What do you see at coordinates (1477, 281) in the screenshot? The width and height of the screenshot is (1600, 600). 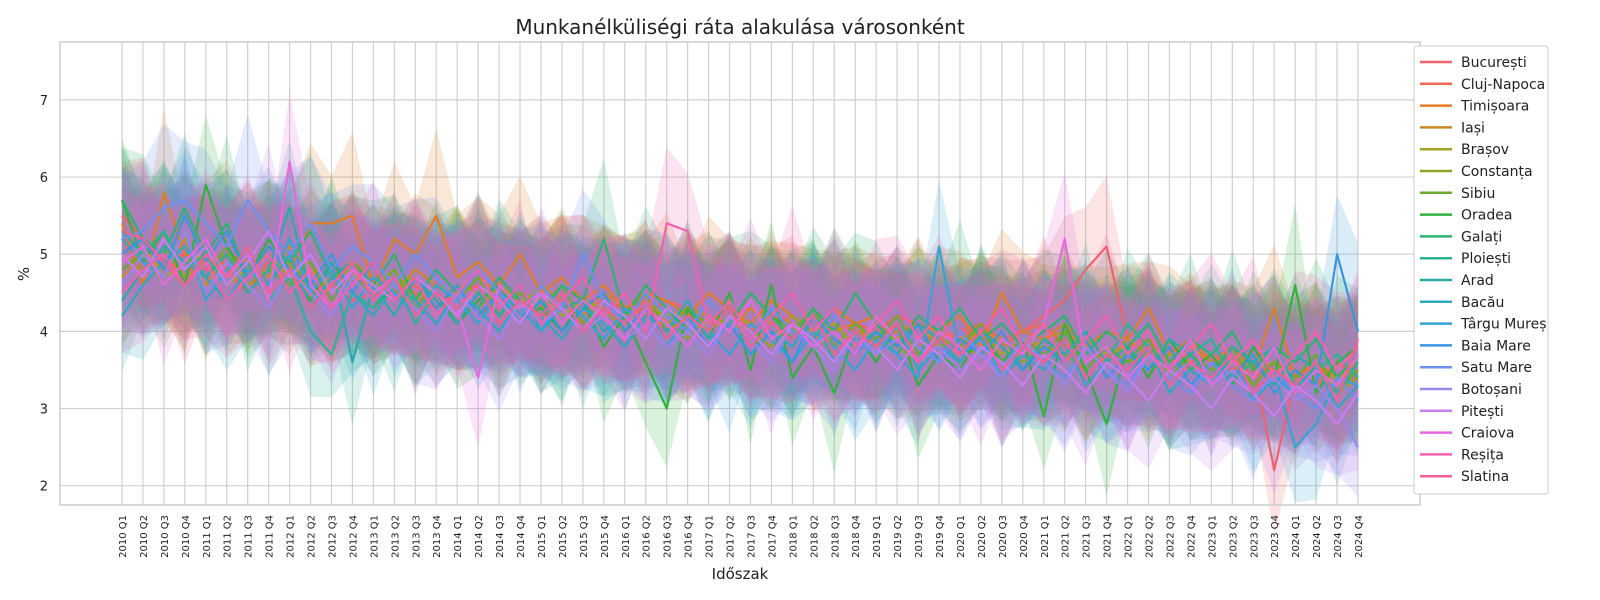 I see `legend-label: Arad` at bounding box center [1477, 281].